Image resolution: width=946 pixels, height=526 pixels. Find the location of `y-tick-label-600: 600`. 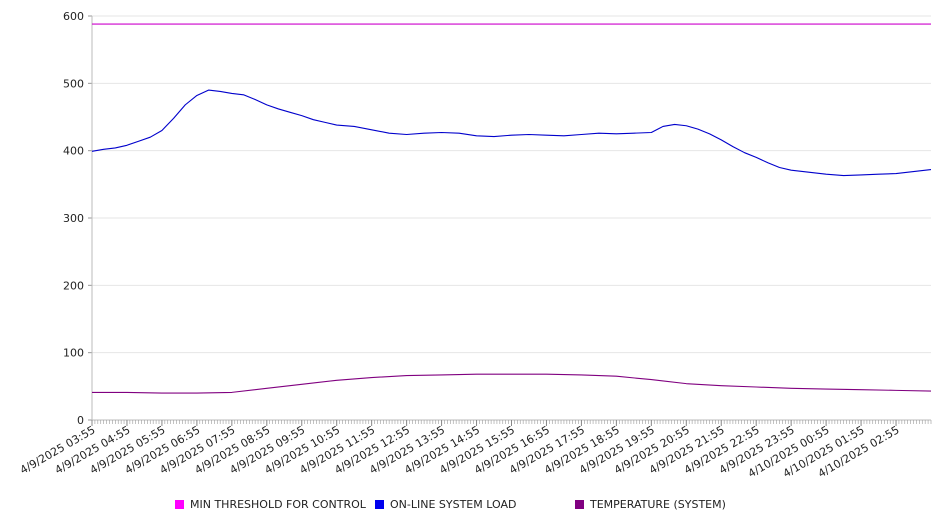

y-tick-label-600: 600 is located at coordinates (73, 16).